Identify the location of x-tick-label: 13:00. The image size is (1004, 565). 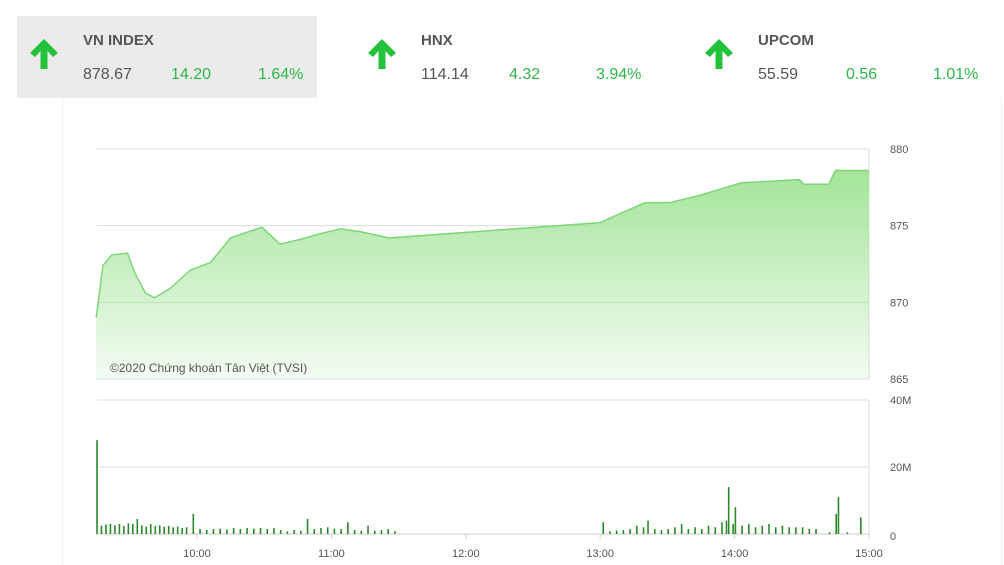
(600, 554).